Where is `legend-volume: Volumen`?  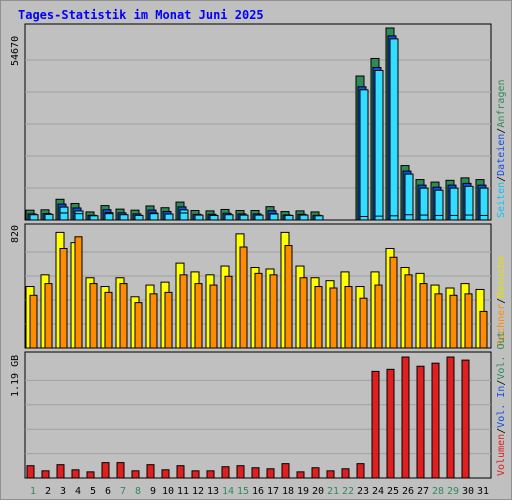 legend-volume: Volumen is located at coordinates (501, 455).